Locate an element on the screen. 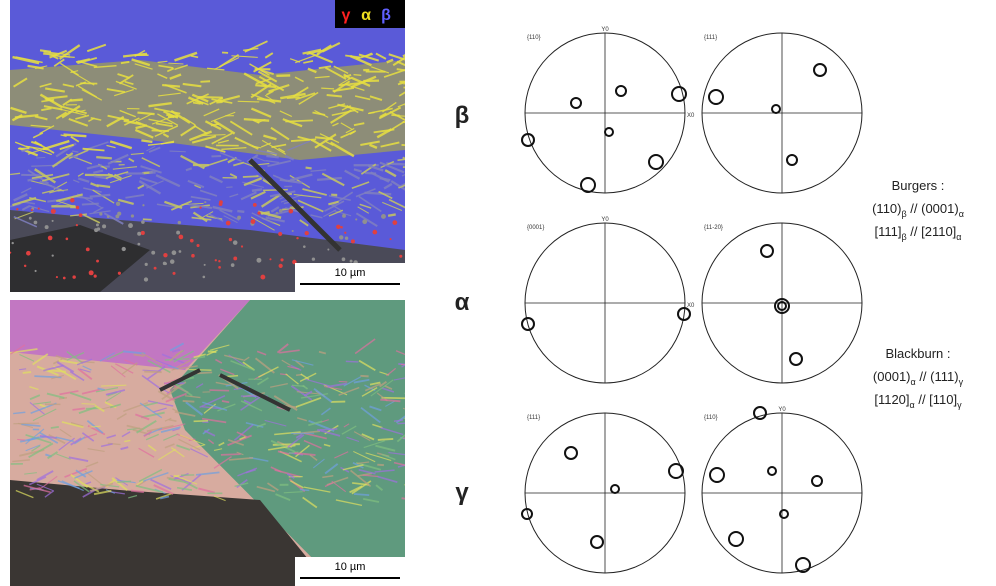 The height and width of the screenshot is (586, 996). relation-text: // (0001) is located at coordinates (933, 208).